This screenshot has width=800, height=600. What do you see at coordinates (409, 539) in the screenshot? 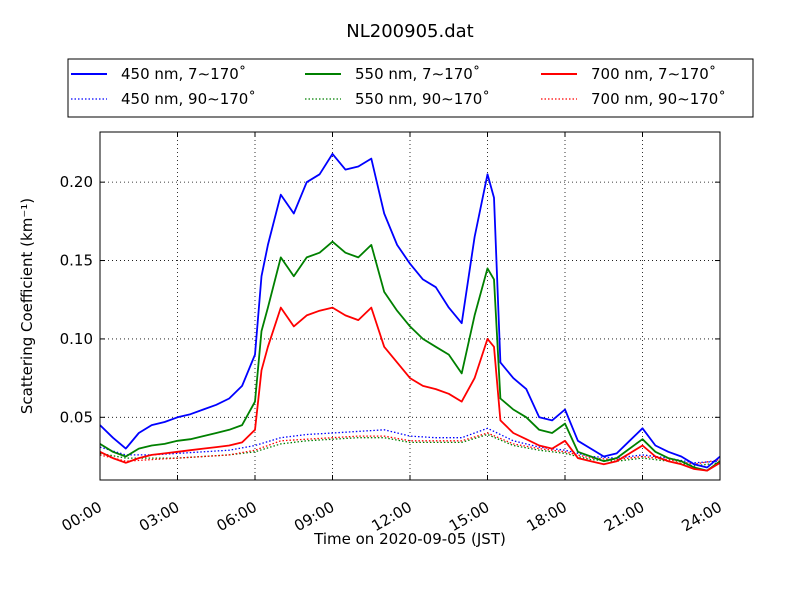
I see `x-axis-label: Time on 2020-09-05 (JST)` at bounding box center [409, 539].